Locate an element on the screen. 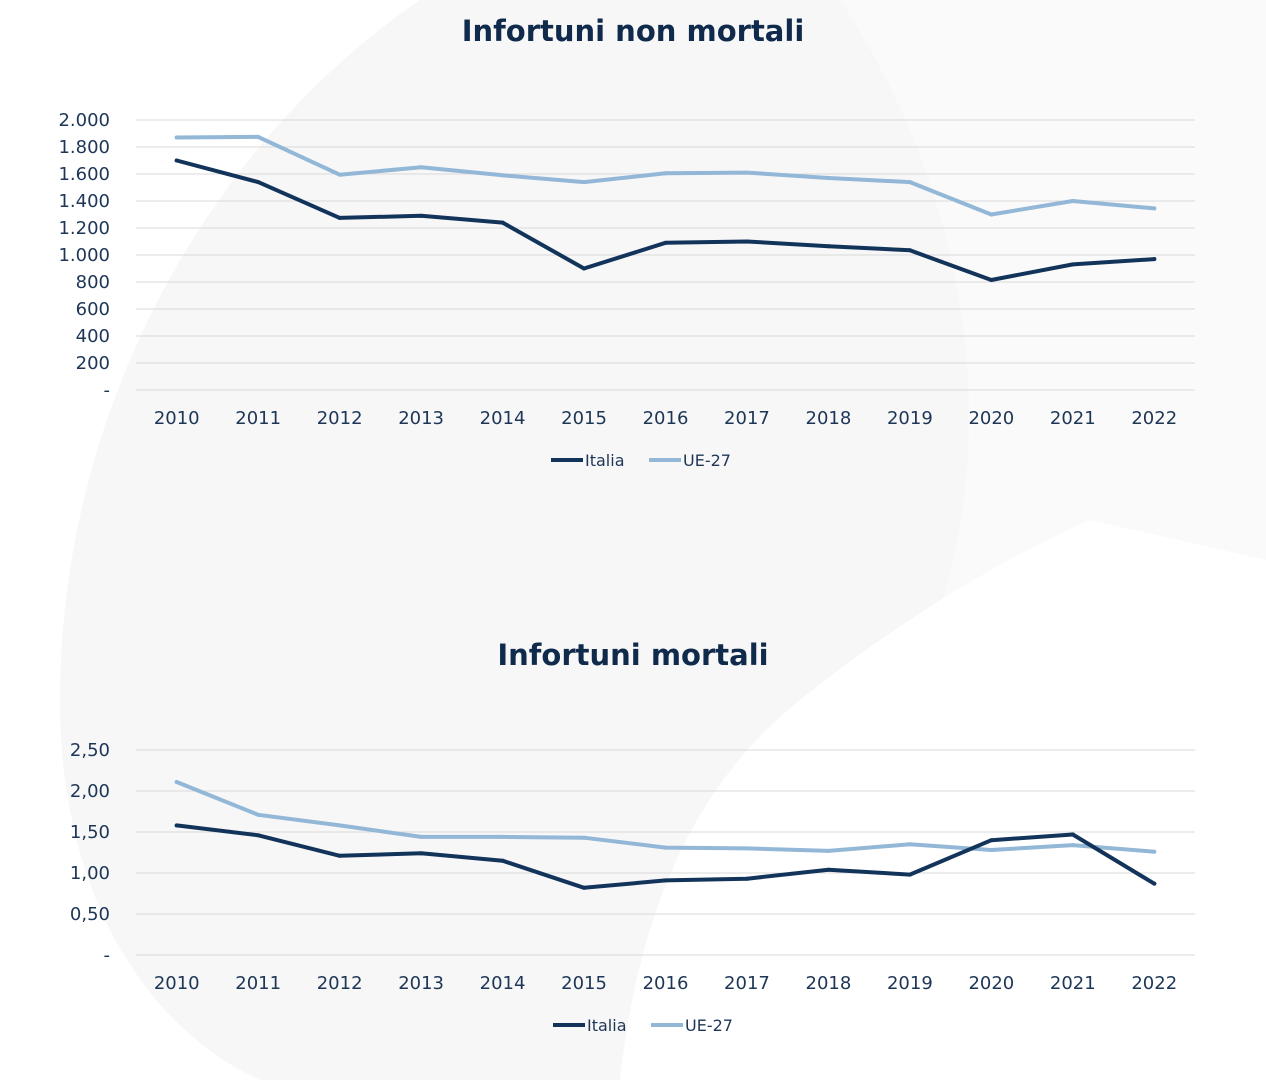 This screenshot has height=1080, width=1266. y-tick-label: 2,50 is located at coordinates (90, 750).